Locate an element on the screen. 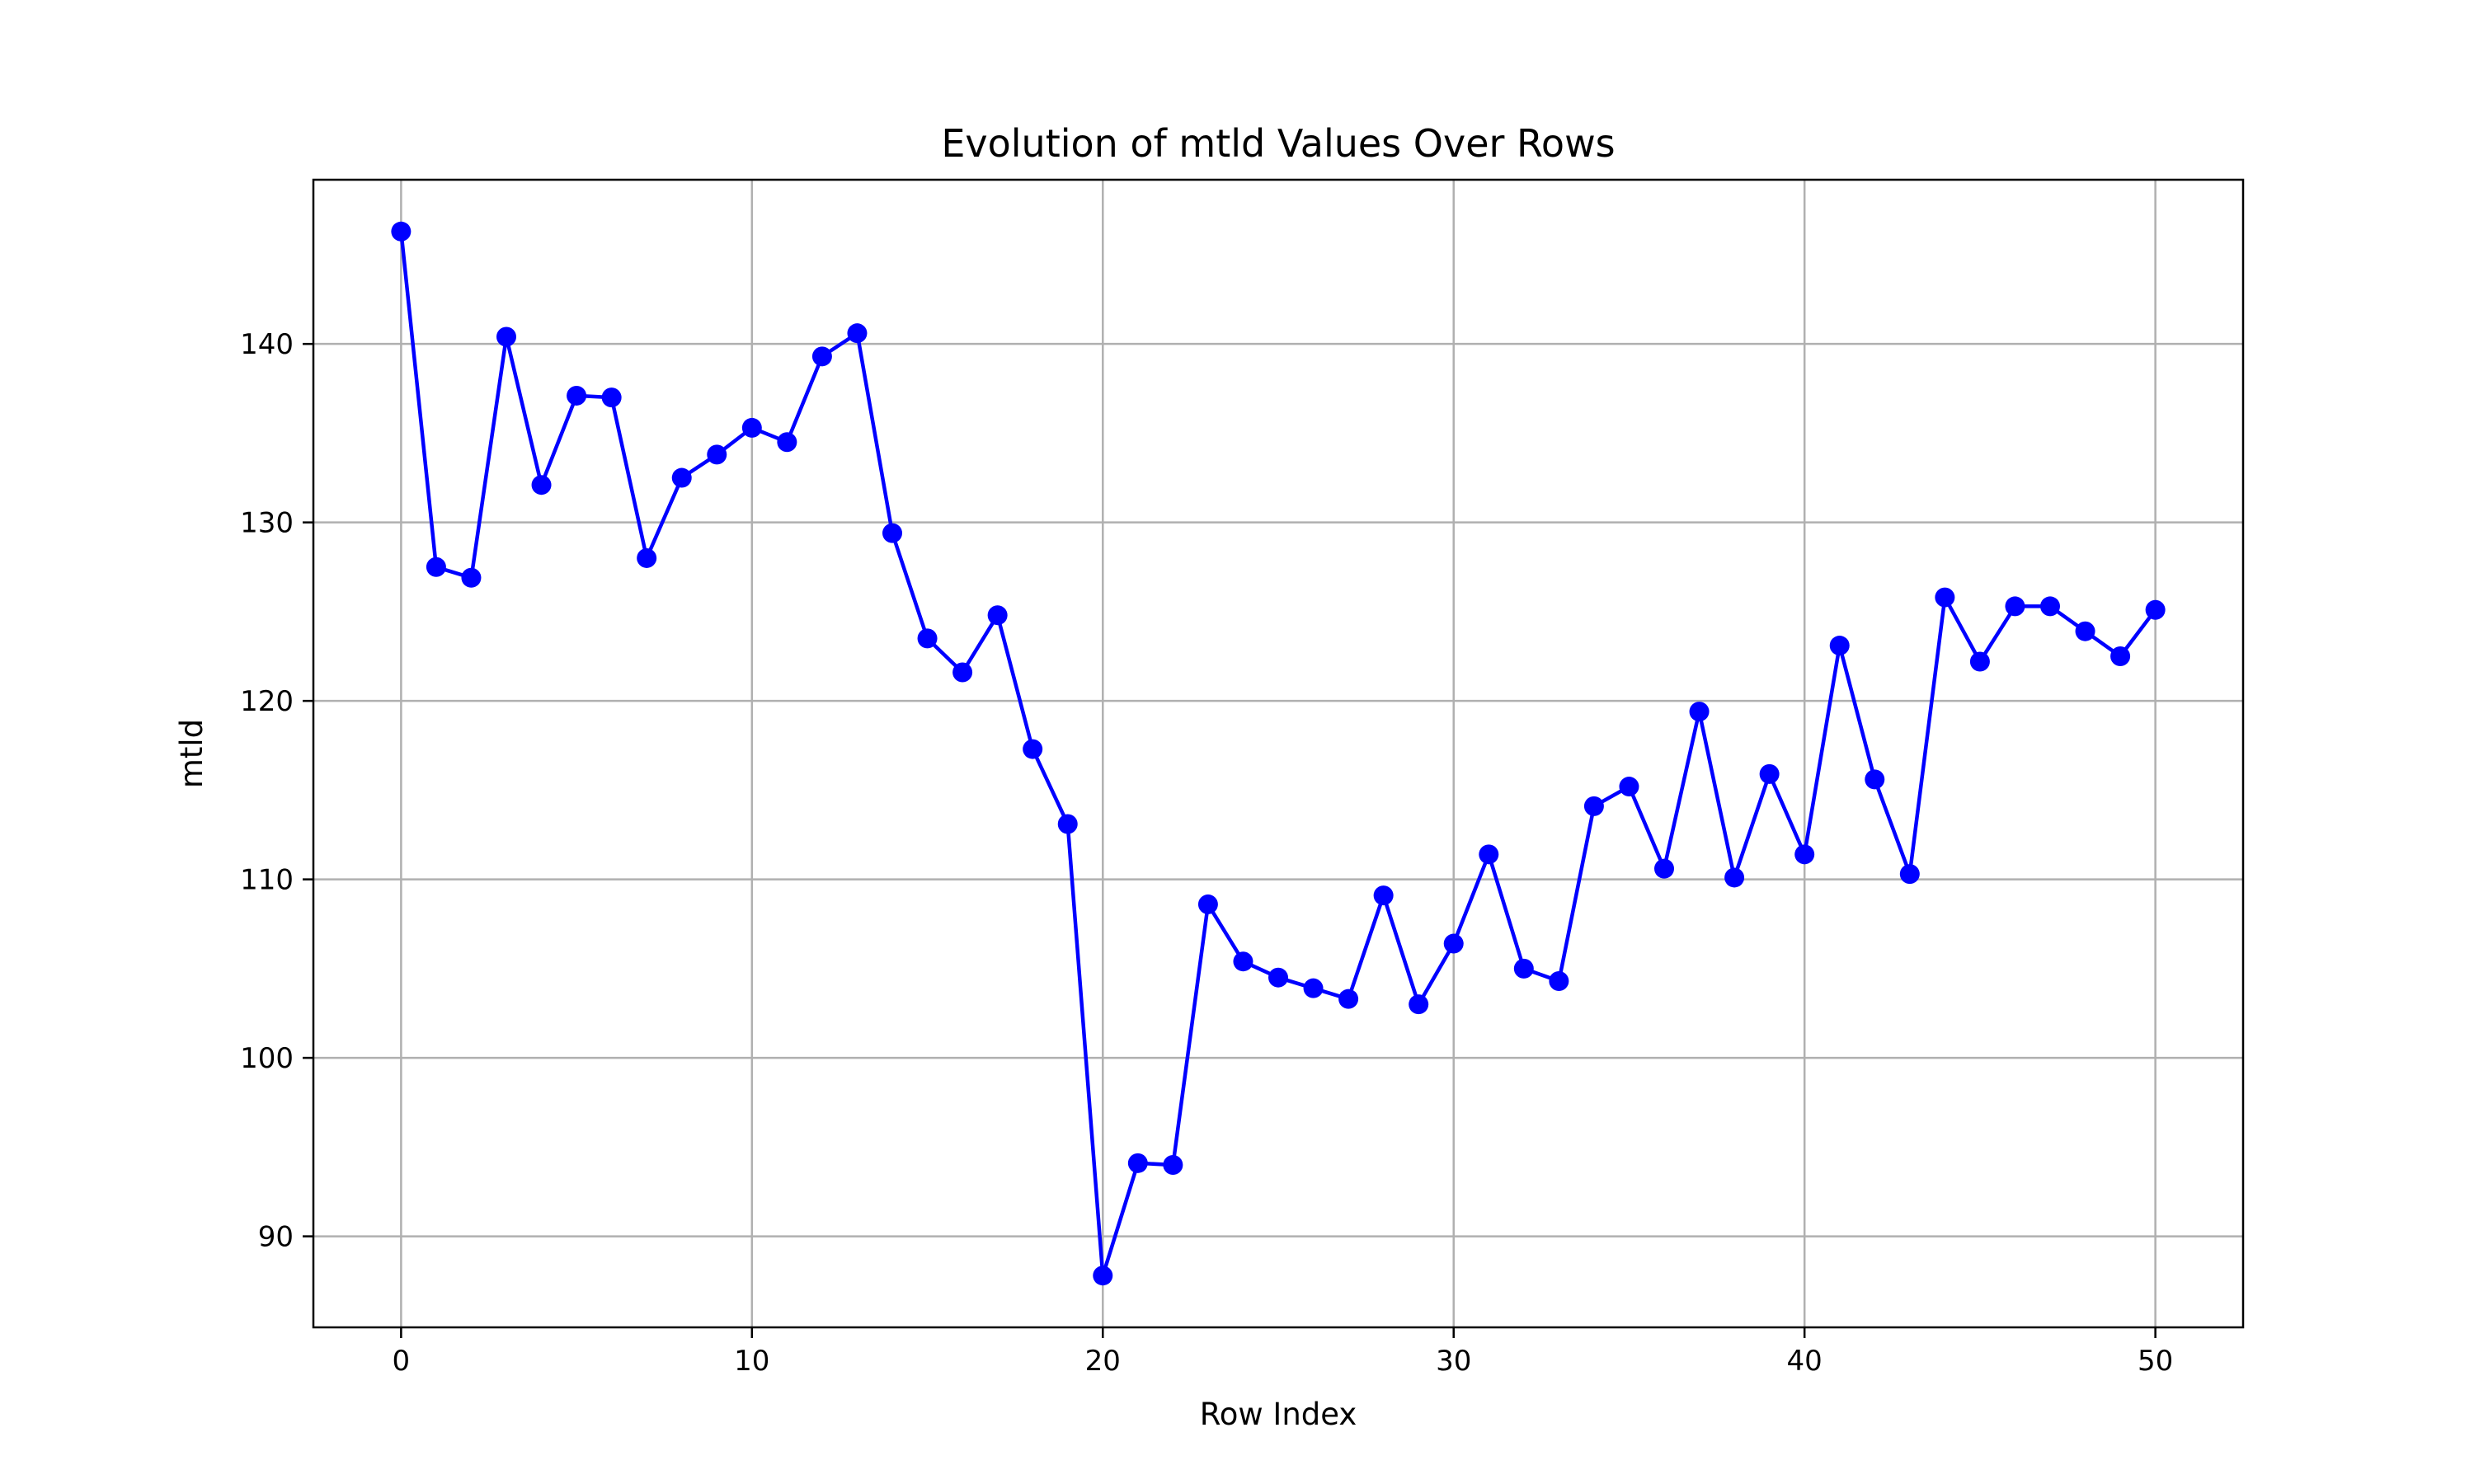 This screenshot has width=2474, height=1484. y-tick-label: 130 is located at coordinates (267, 523).